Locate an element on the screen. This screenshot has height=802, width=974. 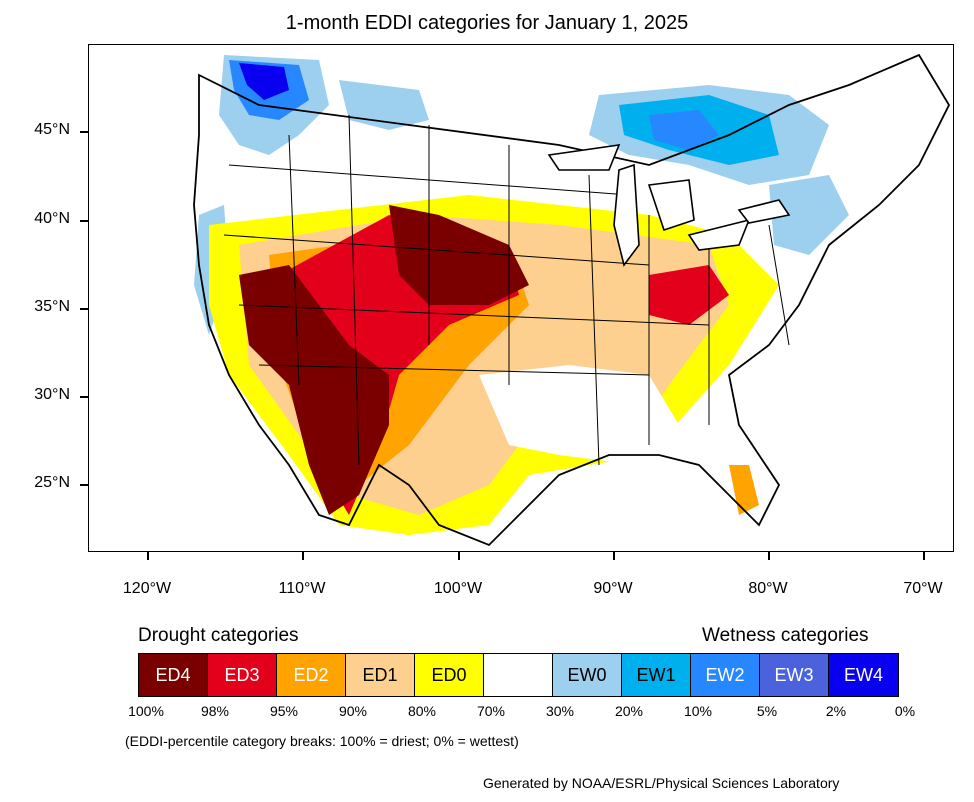
legend-cat-label: ED1 is located at coordinates (380, 674).